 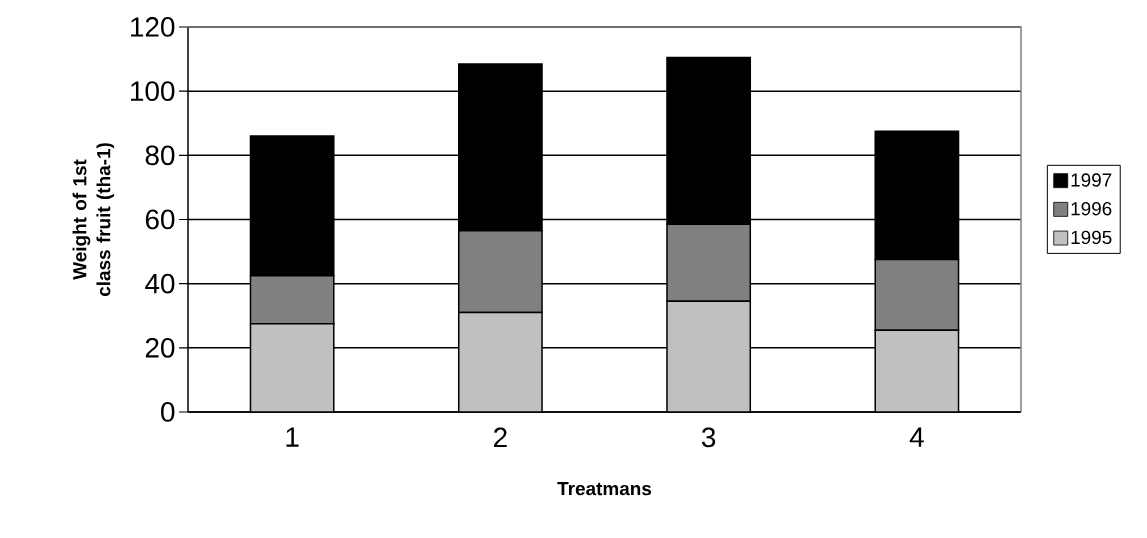 I want to click on y-tick-label: 120, so click(x=153, y=27).